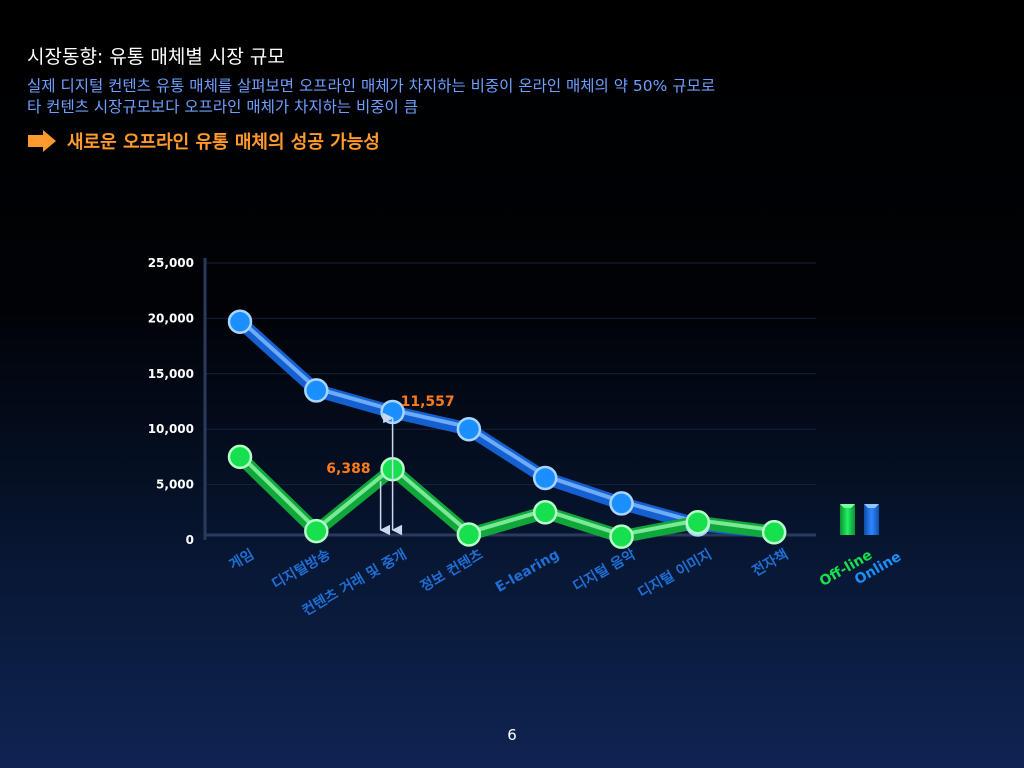 This screenshot has width=1024, height=768. Describe the element at coordinates (770, 563) in the screenshot. I see `x-tick-label: 전자책` at that location.